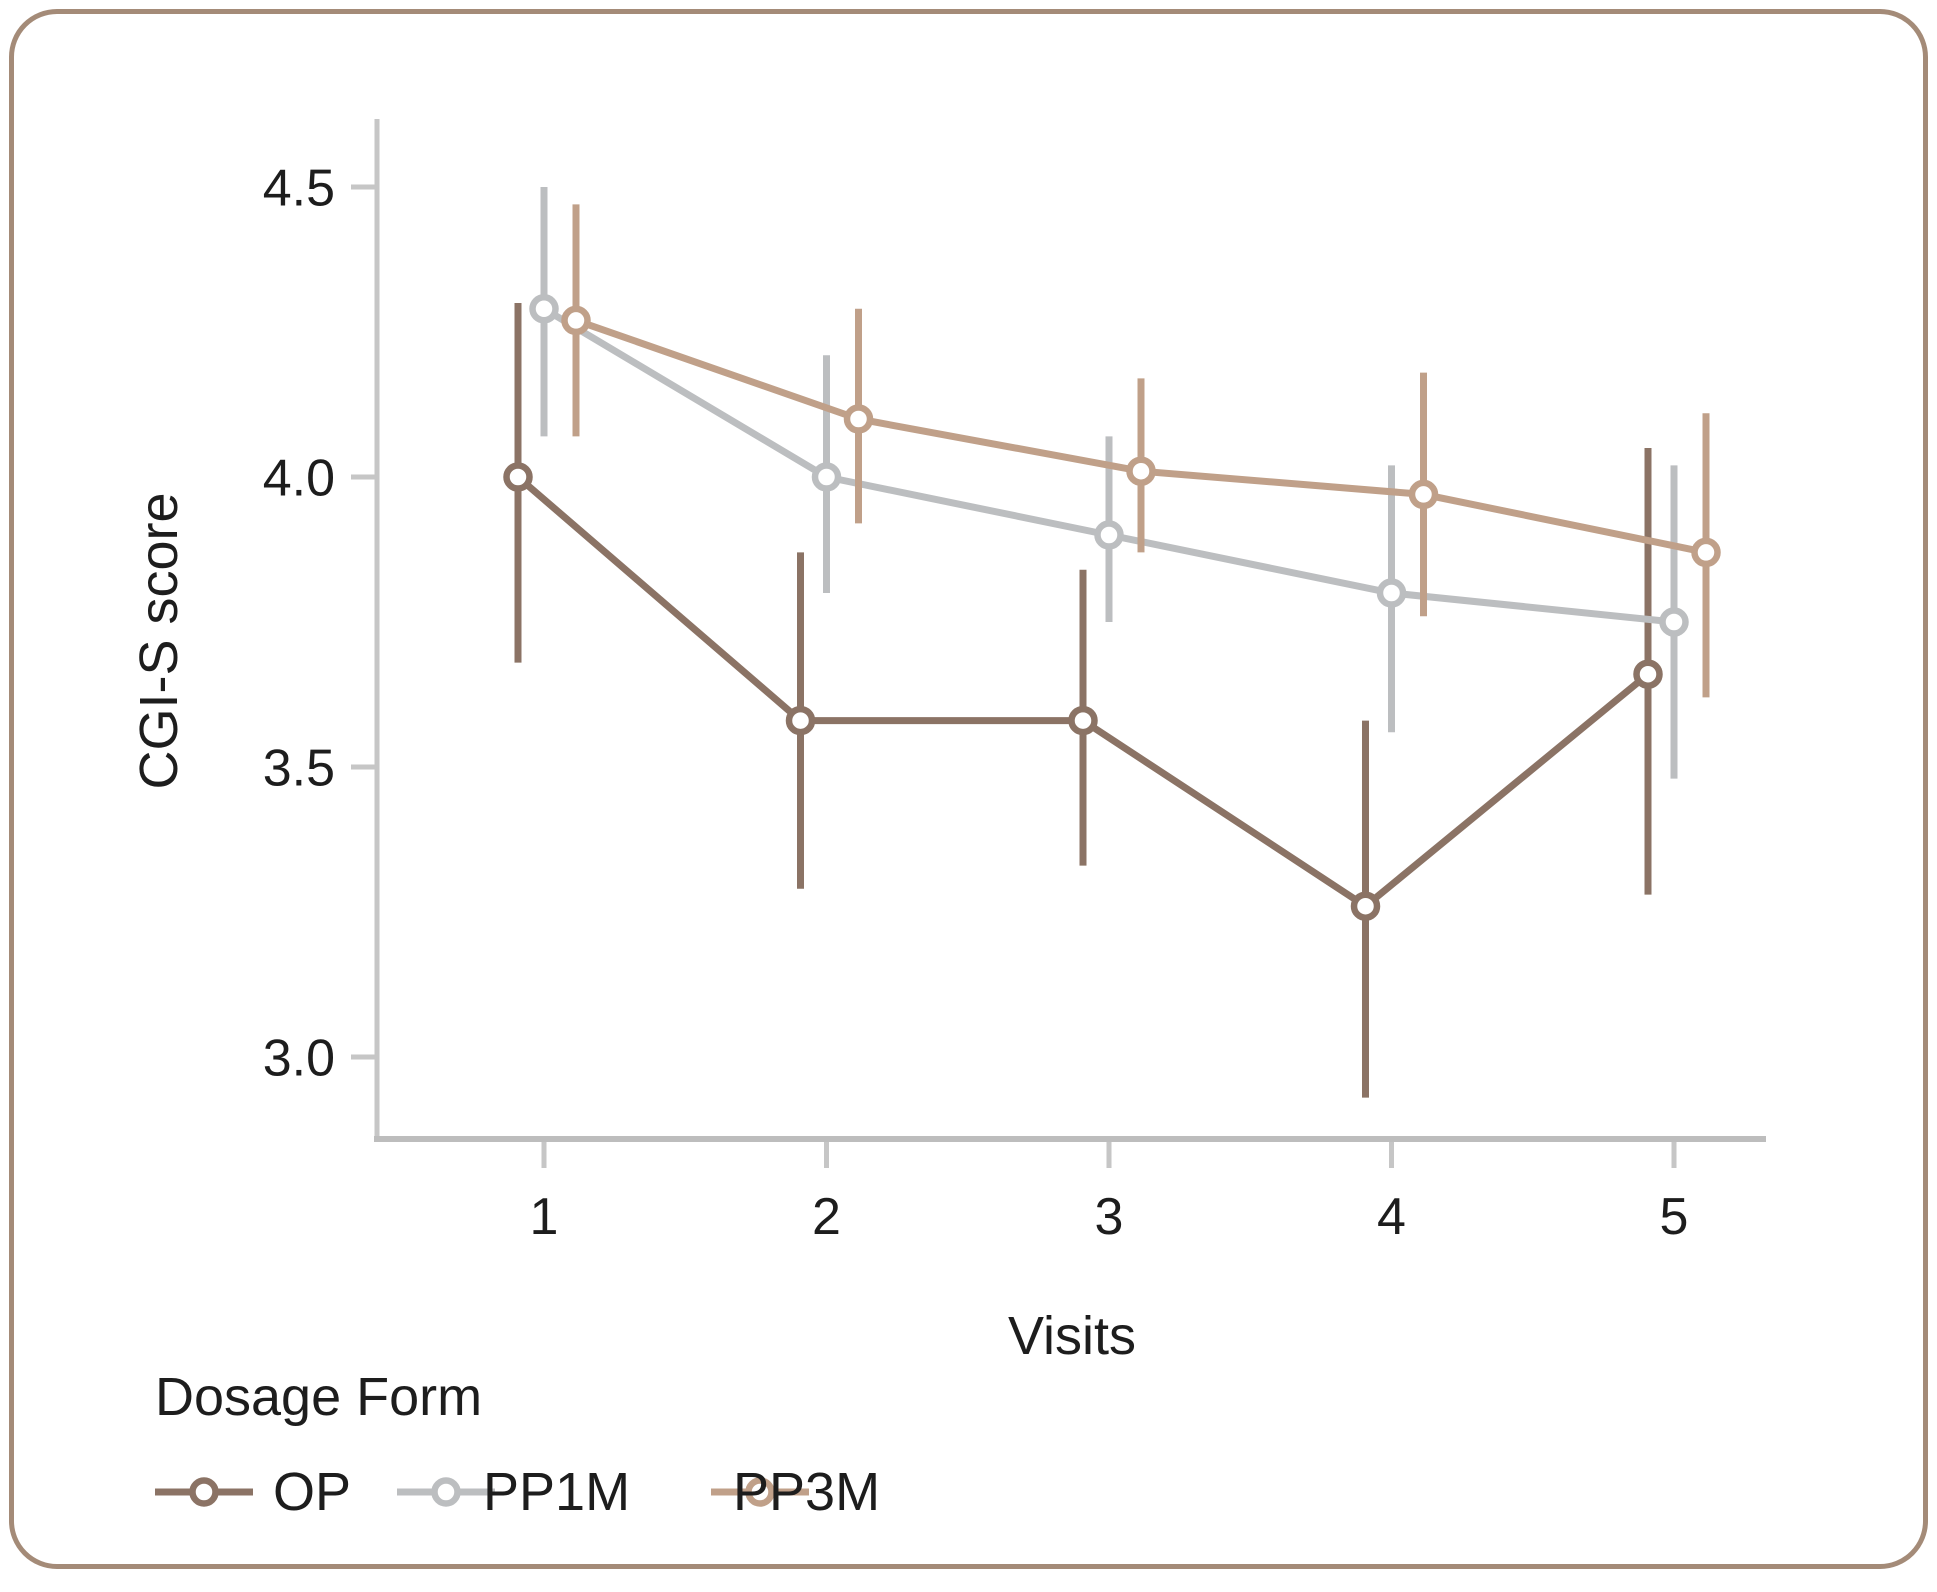 This screenshot has height=1592, width=1937. Describe the element at coordinates (312, 1492) in the screenshot. I see `legend-label-op: OP` at that location.